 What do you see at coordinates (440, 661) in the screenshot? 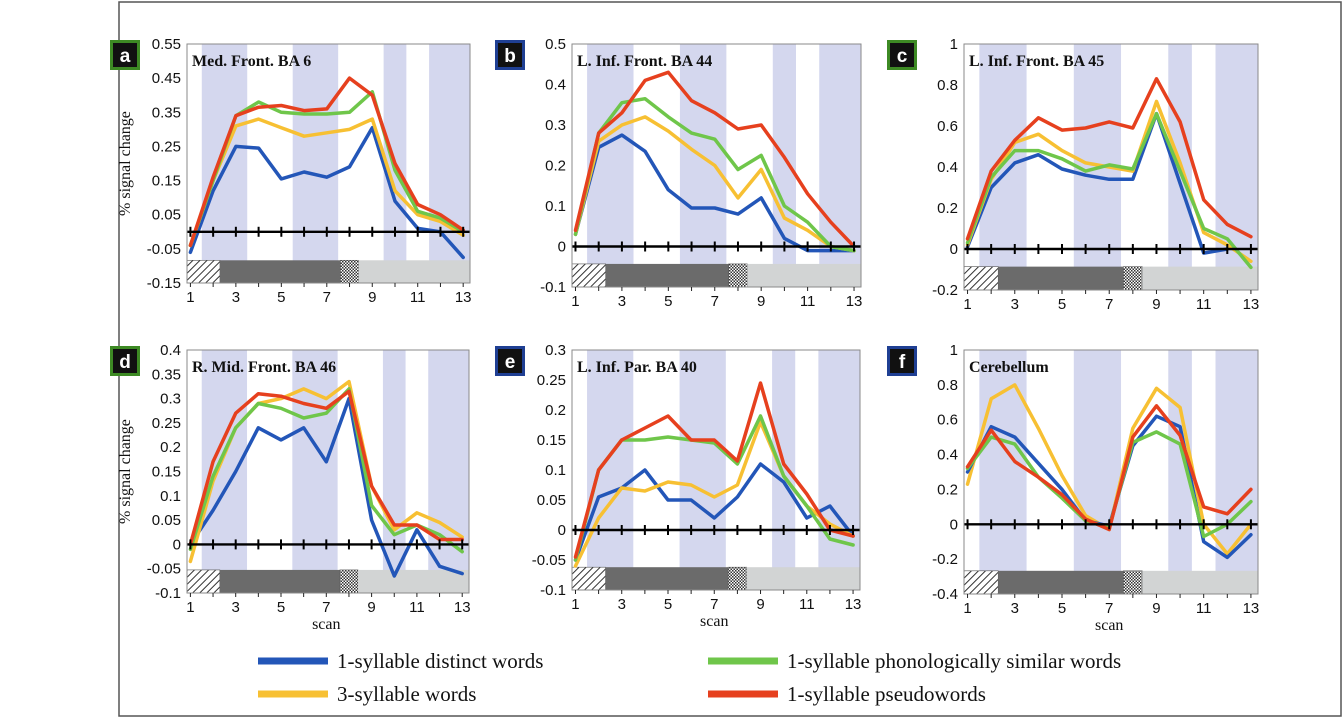
I see `legend-label: 1-syllable distinct words` at bounding box center [440, 661].